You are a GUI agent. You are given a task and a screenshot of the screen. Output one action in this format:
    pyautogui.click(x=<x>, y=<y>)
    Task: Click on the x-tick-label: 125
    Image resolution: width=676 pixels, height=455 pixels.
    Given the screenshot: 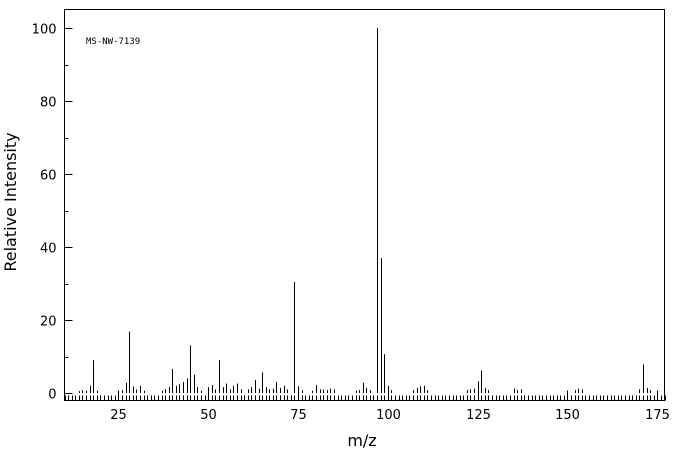 What is the action you would take?
    pyautogui.click(x=478, y=415)
    